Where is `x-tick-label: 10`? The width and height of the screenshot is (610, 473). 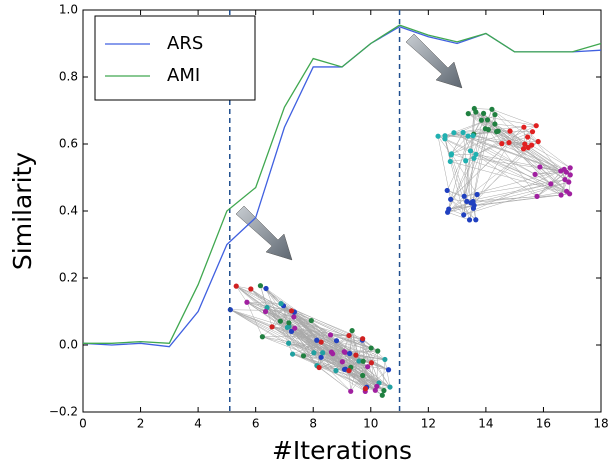
x-tick-label: 10 is located at coordinates (370, 424).